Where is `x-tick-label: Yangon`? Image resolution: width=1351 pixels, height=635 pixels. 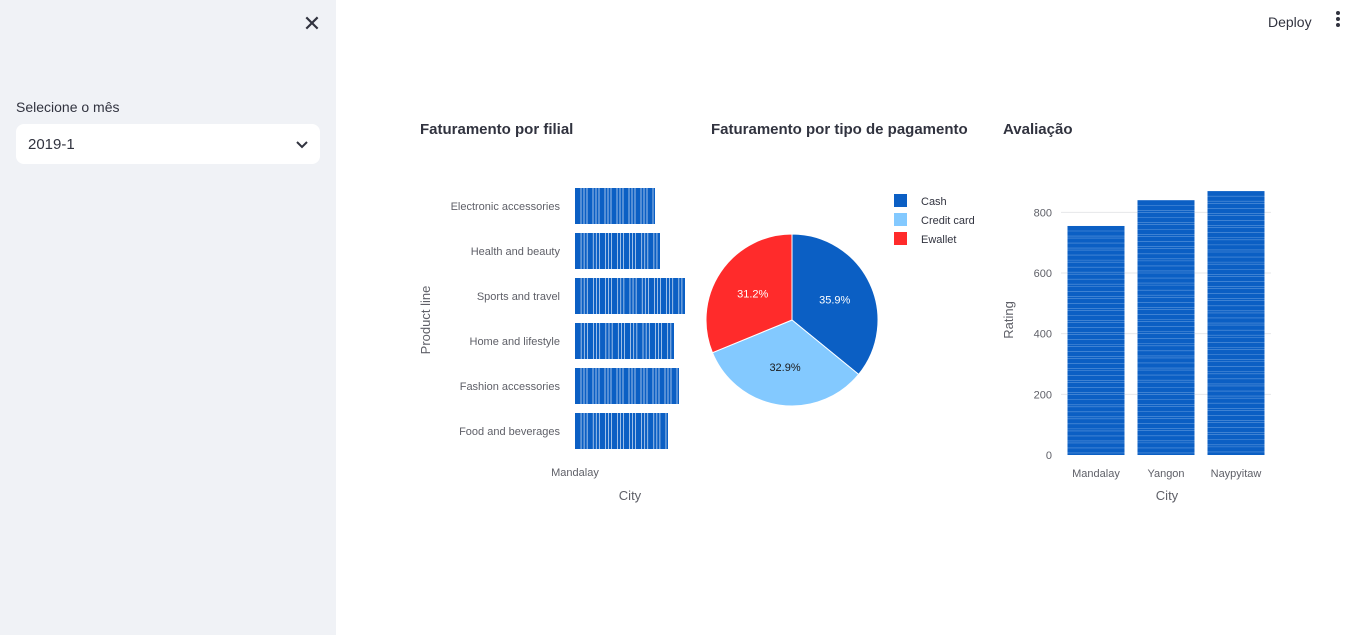
x-tick-label: Yangon is located at coordinates (1165, 474).